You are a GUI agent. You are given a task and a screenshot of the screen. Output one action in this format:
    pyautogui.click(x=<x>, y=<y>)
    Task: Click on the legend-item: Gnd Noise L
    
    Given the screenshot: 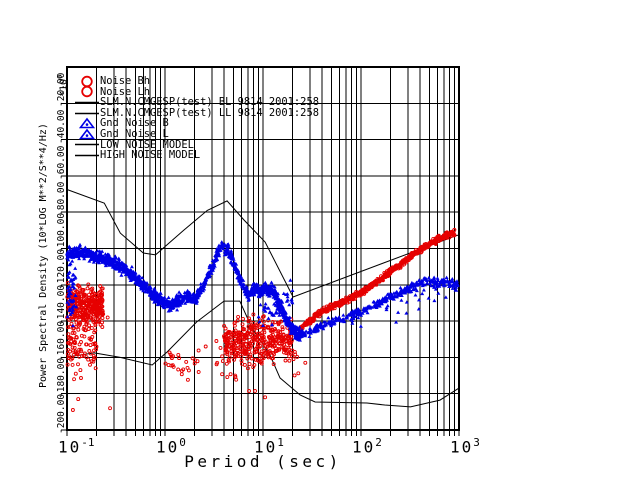 What is the action you would take?
    pyautogui.click(x=194, y=133)
    